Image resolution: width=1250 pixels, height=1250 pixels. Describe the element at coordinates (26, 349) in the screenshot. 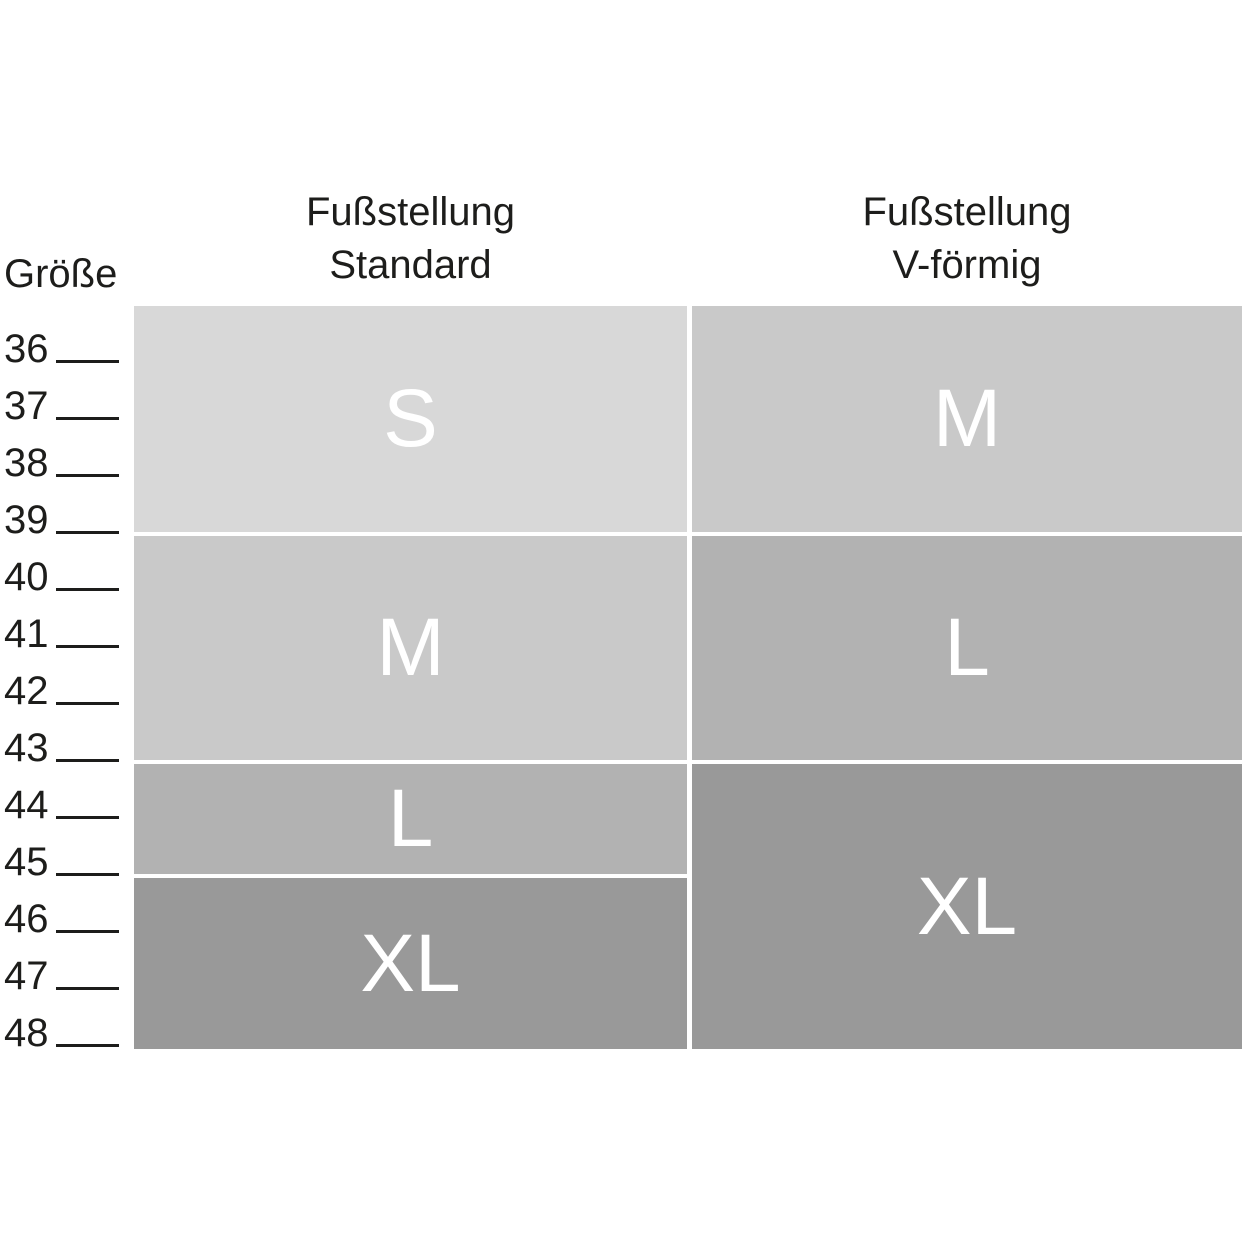

I see `size-tick-label-36: 36` at that location.